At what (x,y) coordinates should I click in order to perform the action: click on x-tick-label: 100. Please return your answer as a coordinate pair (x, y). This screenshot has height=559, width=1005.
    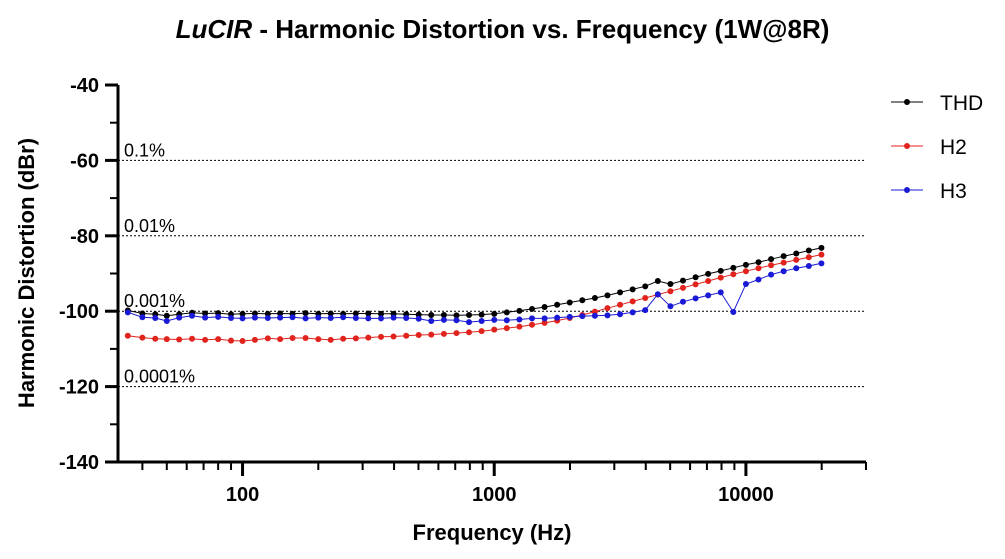
    Looking at the image, I should click on (242, 495).